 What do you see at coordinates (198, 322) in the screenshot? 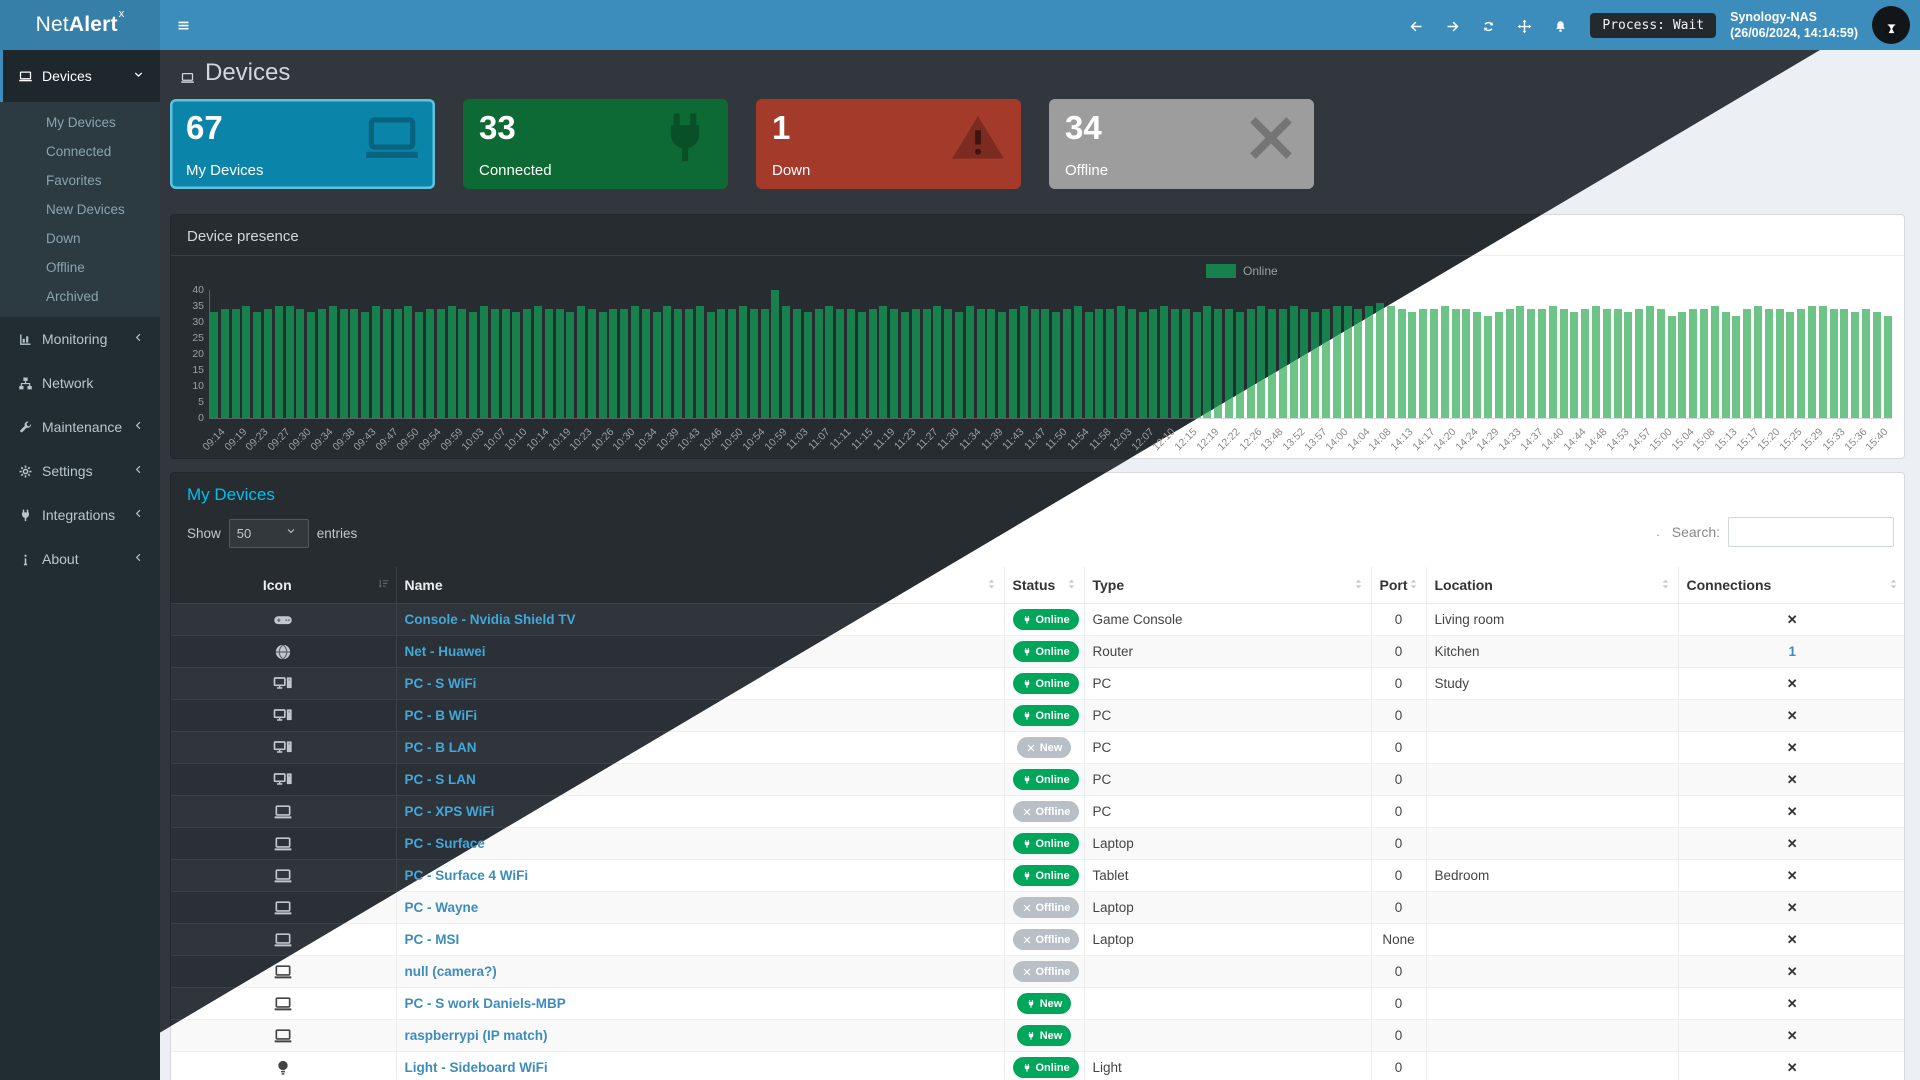
I see `y-tick-label: 30` at bounding box center [198, 322].